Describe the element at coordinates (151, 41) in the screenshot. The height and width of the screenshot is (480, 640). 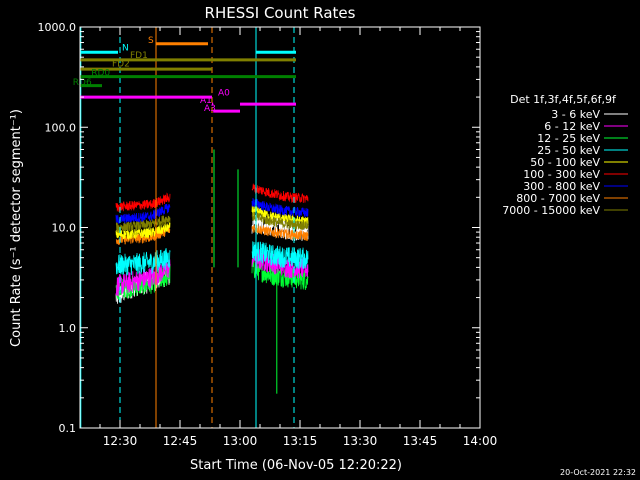
I see `state-bar-label-1: S` at that location.